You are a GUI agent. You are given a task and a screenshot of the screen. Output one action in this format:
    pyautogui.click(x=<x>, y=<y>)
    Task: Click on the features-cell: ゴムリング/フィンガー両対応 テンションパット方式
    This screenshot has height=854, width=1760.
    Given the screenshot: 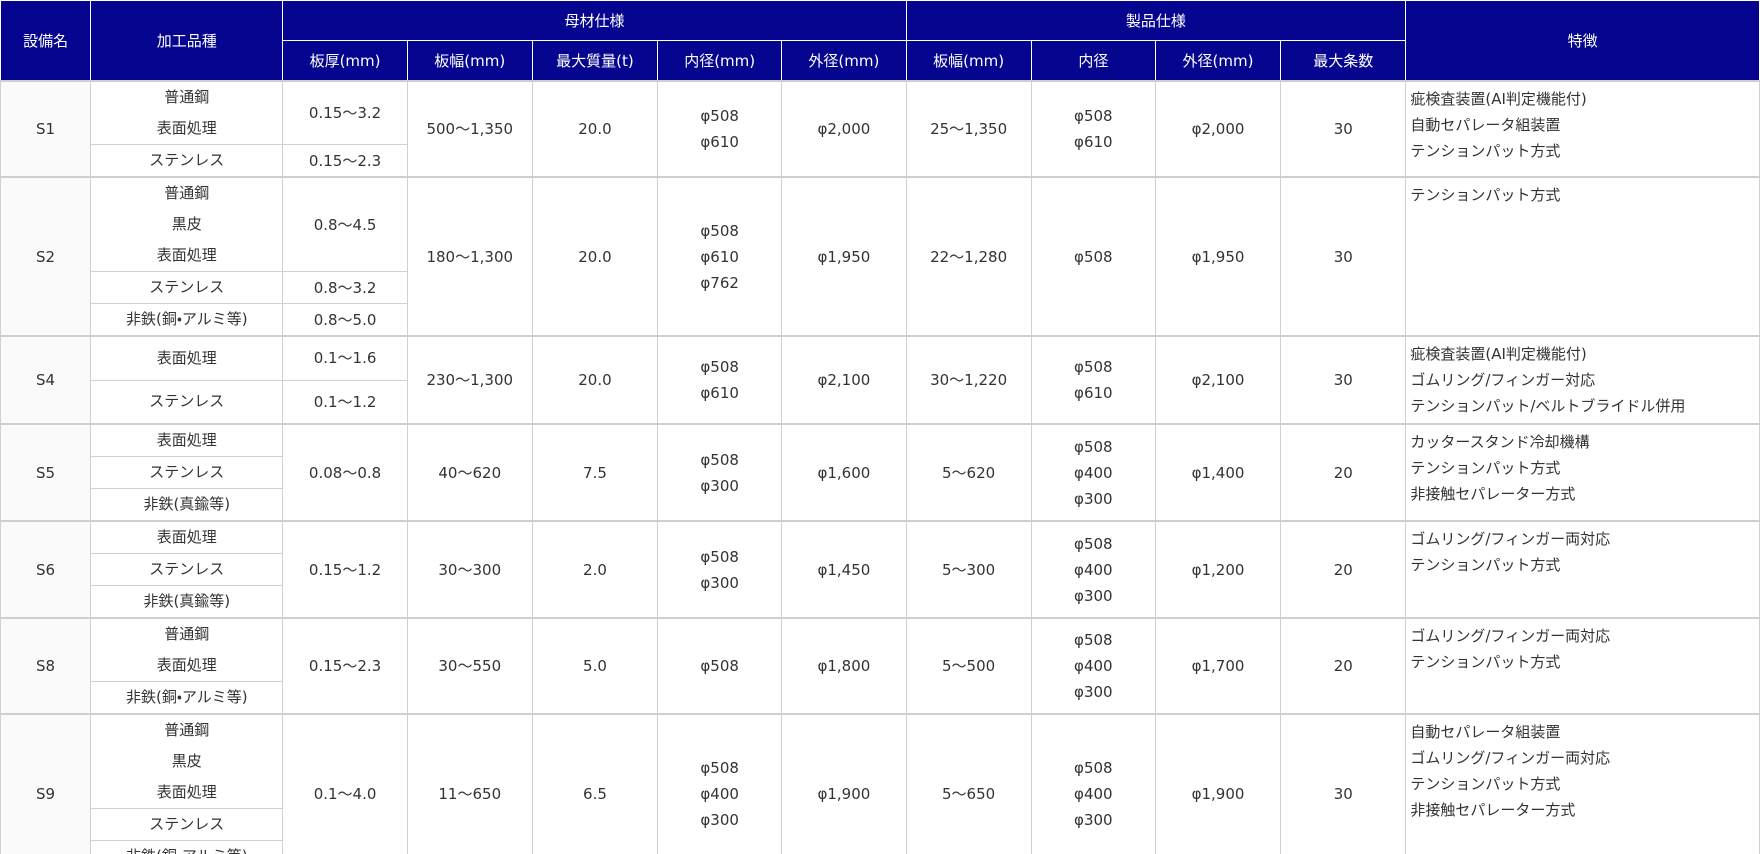 What is the action you would take?
    pyautogui.click(x=1582, y=666)
    